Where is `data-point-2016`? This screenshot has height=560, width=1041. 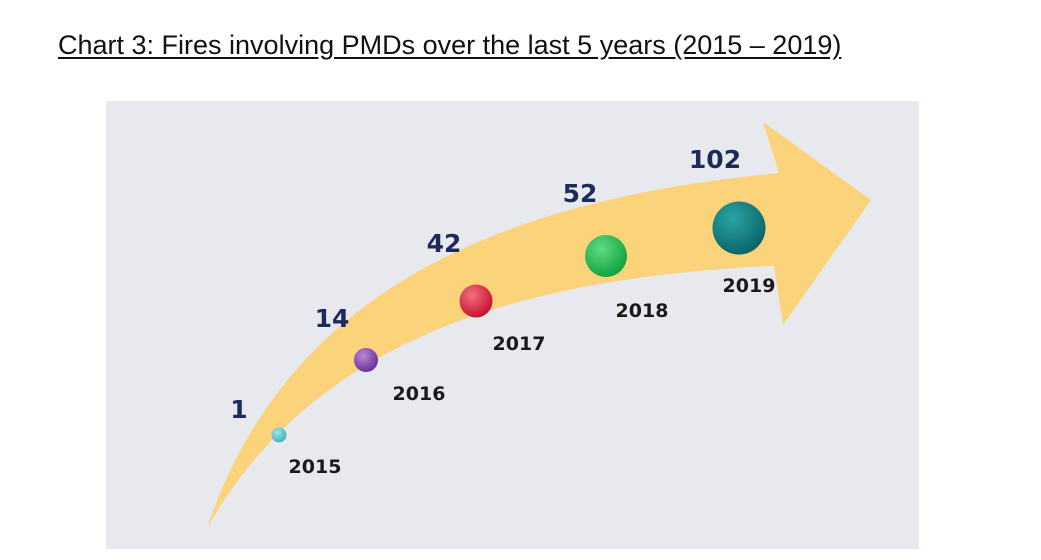
data-point-2016 is located at coordinates (366, 360).